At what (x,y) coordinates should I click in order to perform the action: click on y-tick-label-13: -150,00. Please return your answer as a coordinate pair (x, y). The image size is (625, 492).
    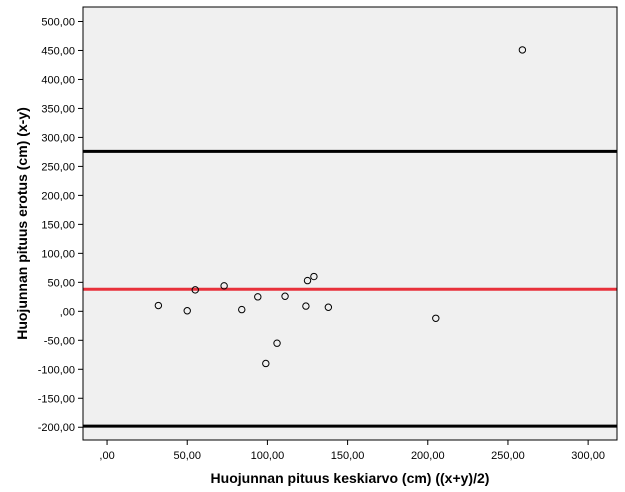
    Looking at the image, I should click on (56, 399).